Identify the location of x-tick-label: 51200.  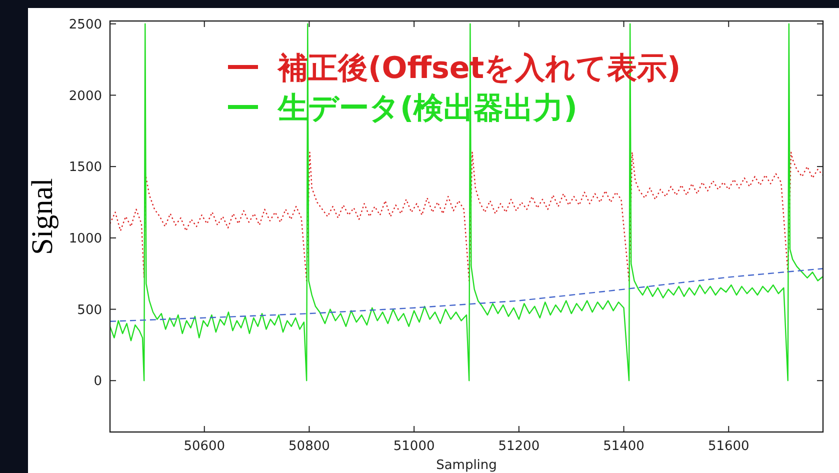
(519, 446).